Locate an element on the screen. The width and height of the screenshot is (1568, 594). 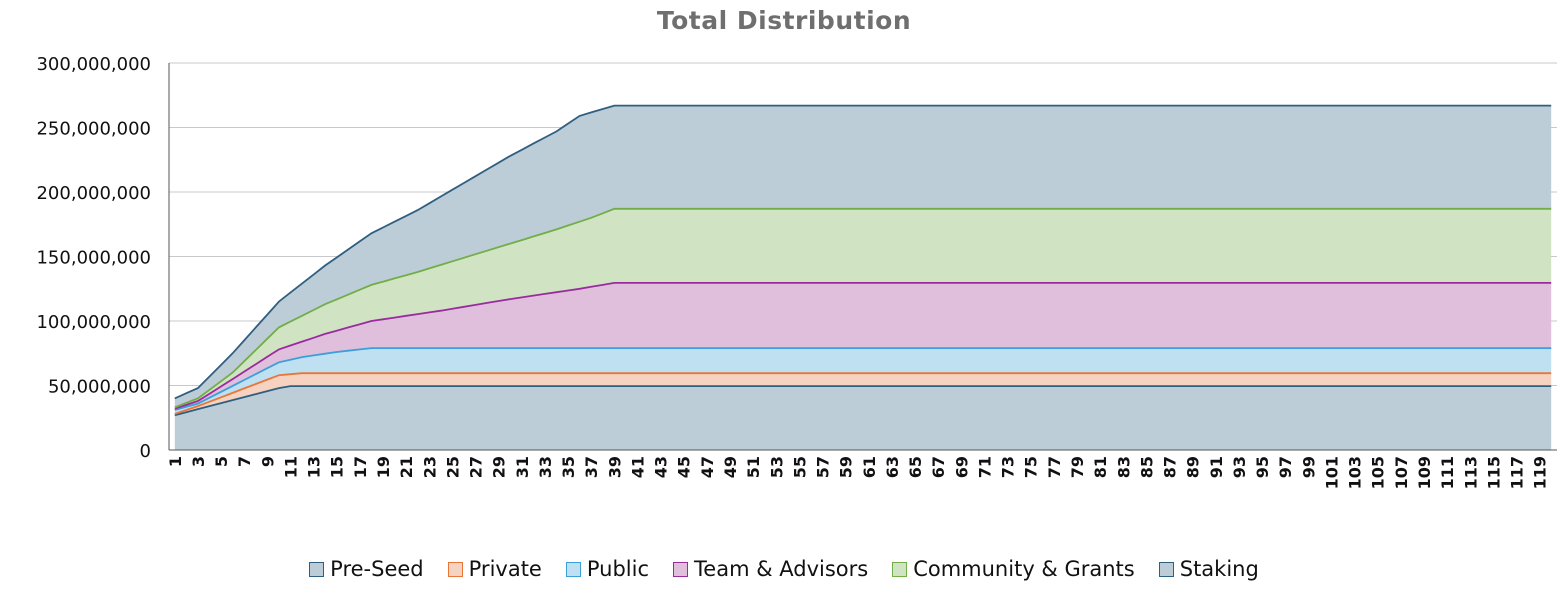
x-tick-label: 105 is located at coordinates (1378, 472).